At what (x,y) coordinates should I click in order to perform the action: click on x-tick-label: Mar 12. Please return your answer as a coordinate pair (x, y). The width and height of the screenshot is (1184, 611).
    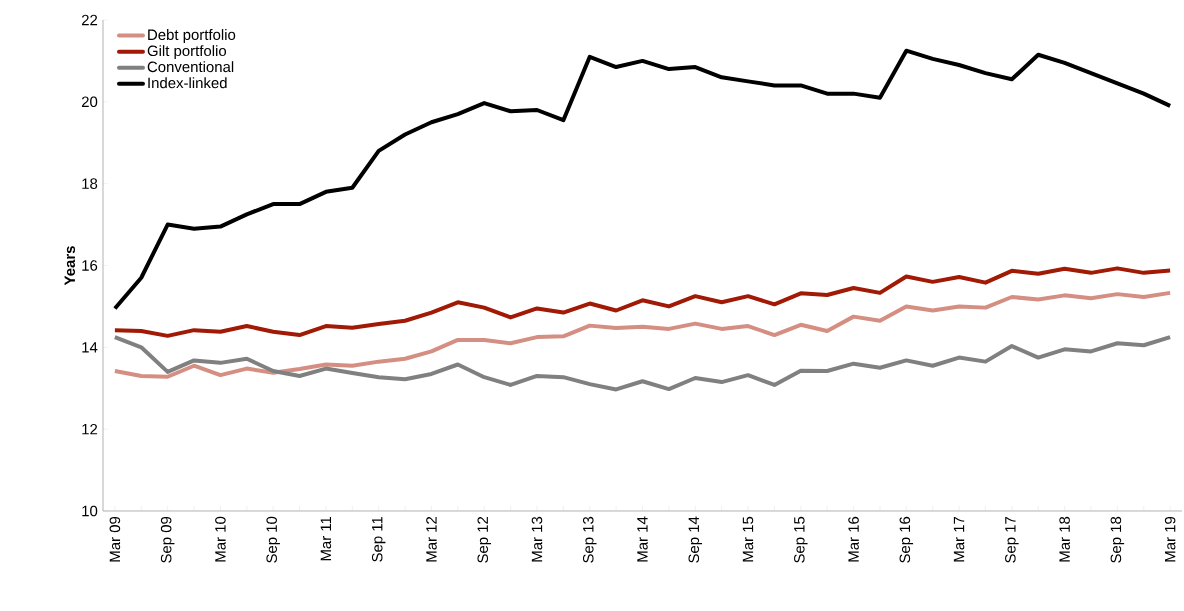
    Looking at the image, I should click on (431, 539).